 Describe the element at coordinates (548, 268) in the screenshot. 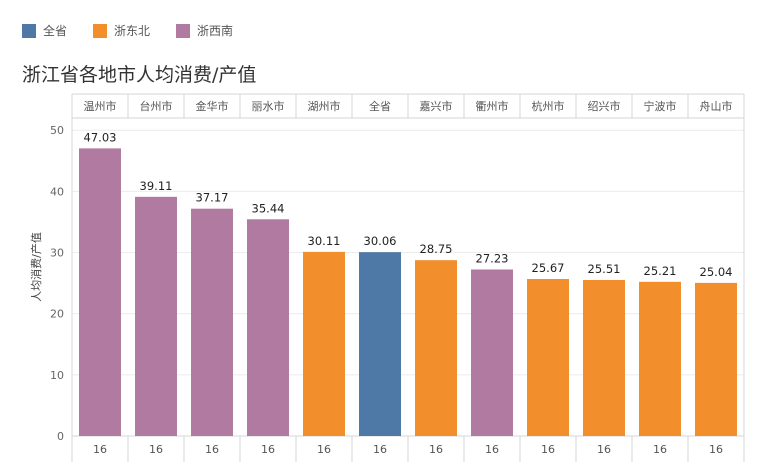

I see `data-label: 25.67` at that location.